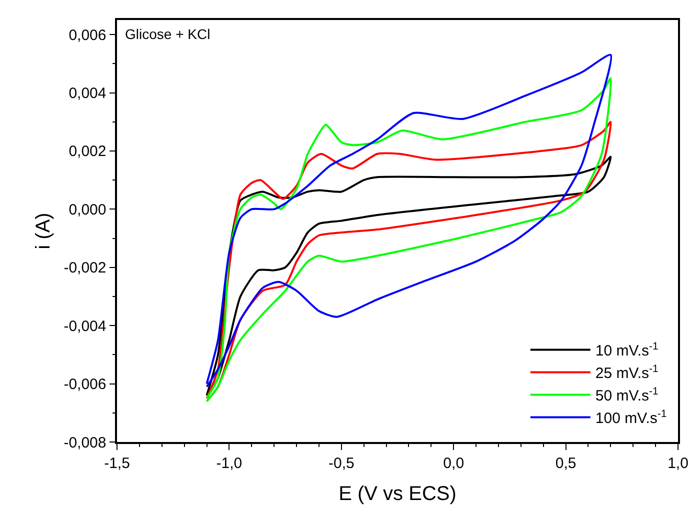 Image resolution: width=700 pixels, height=513 pixels. Describe the element at coordinates (678, 463) in the screenshot. I see `x-tick-label: 1,0` at that location.